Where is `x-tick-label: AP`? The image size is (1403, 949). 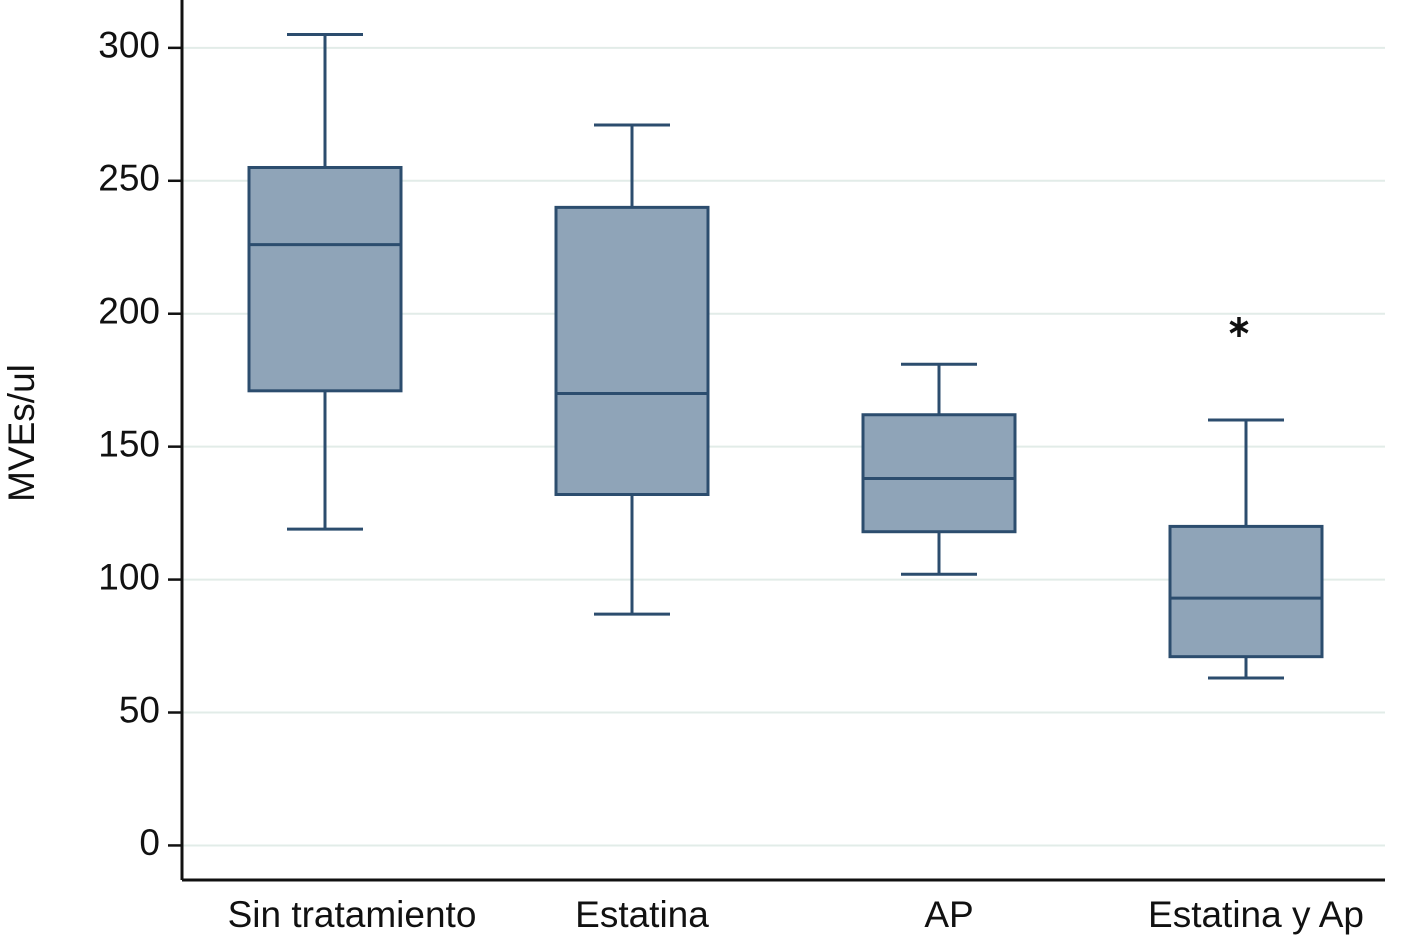 x-tick-label: AP is located at coordinates (948, 914).